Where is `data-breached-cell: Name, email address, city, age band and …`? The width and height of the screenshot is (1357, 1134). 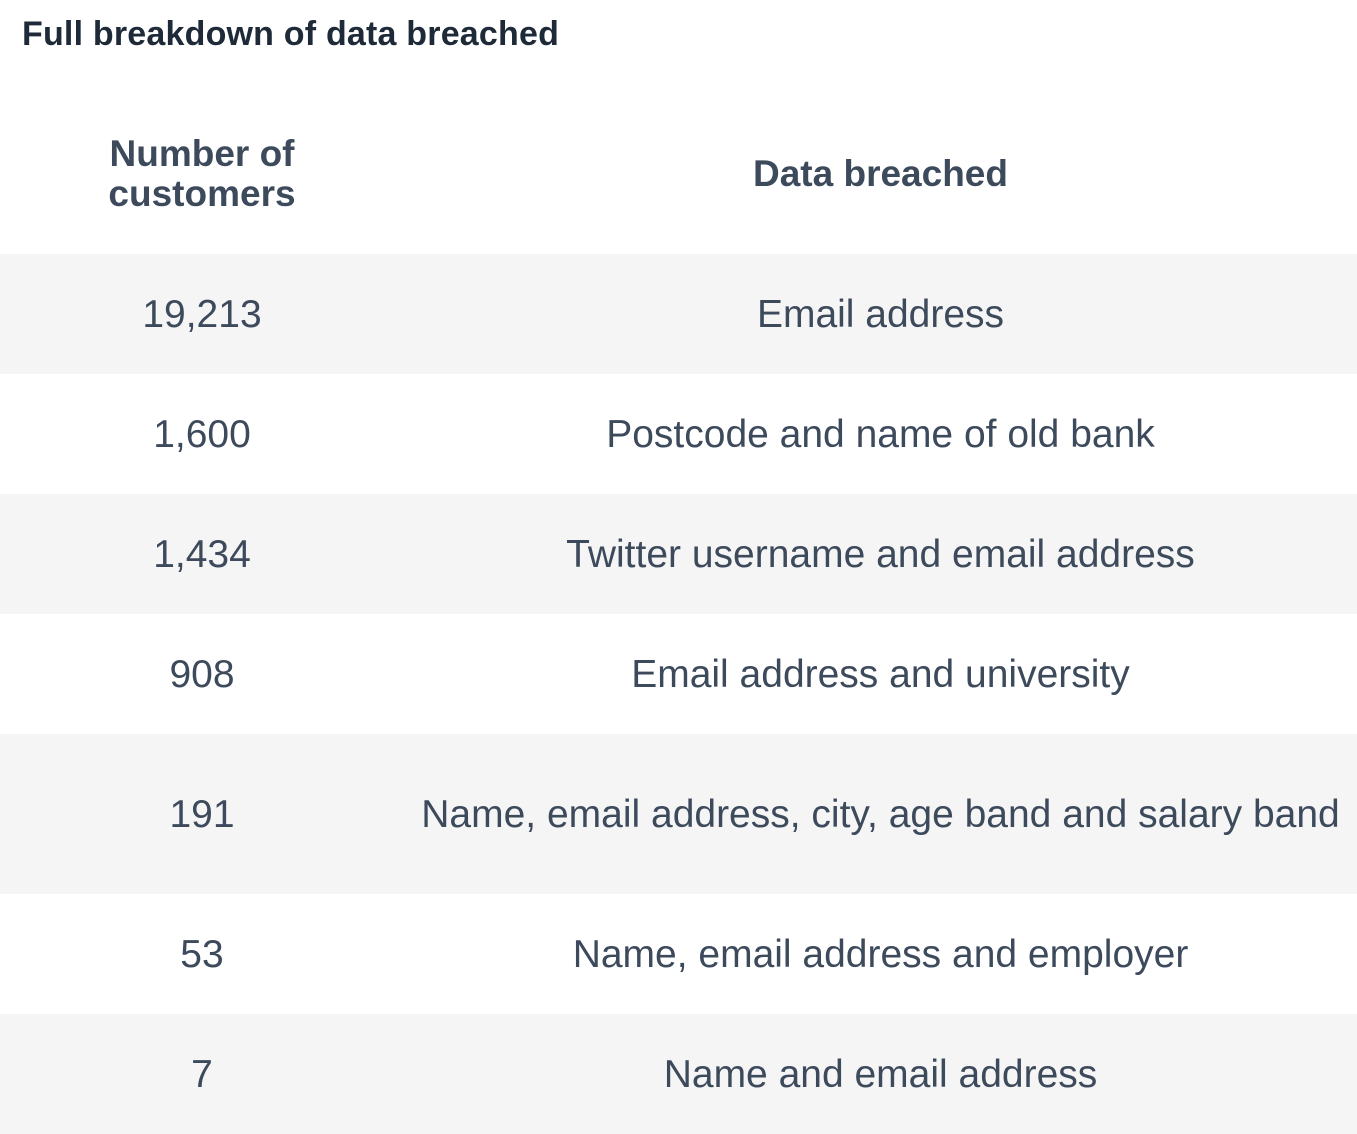
data-breached-cell: Name, email address, city, age band and … is located at coordinates (880, 814).